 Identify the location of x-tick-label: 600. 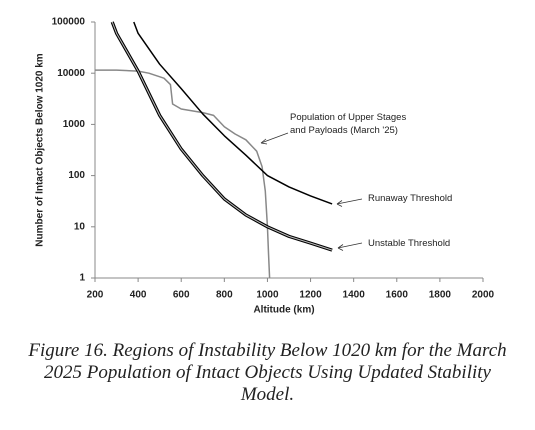
(181, 295).